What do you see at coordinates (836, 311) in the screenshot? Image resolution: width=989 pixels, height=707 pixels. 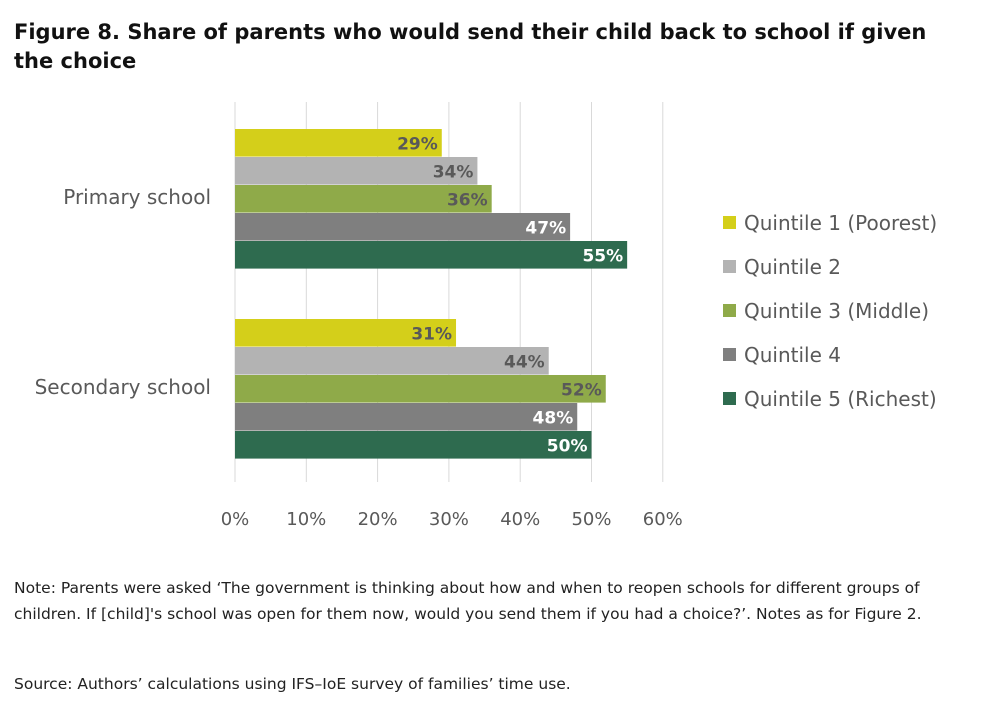 I see `legend-label: Quintile 3 (Middle)` at bounding box center [836, 311].